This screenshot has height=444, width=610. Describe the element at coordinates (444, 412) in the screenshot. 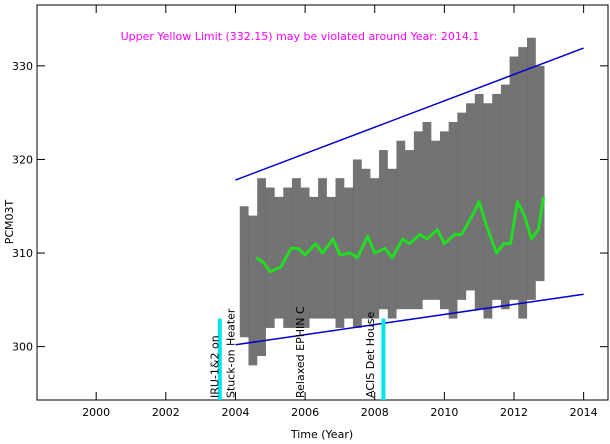

I see `x-tick-label: 2010` at that location.